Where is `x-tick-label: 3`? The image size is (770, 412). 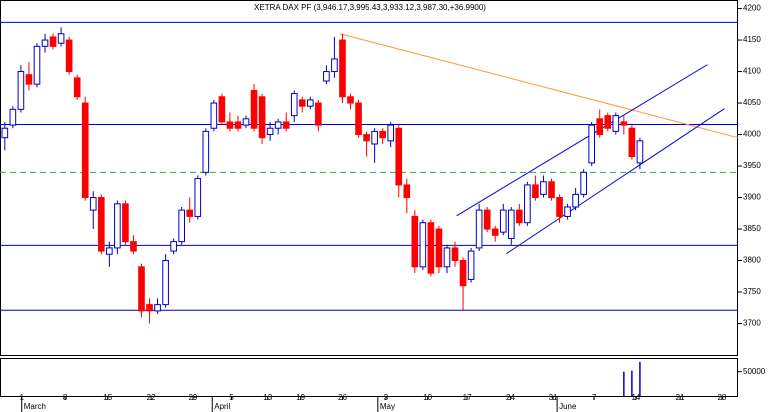 x-tick-label: 3 is located at coordinates (386, 397).